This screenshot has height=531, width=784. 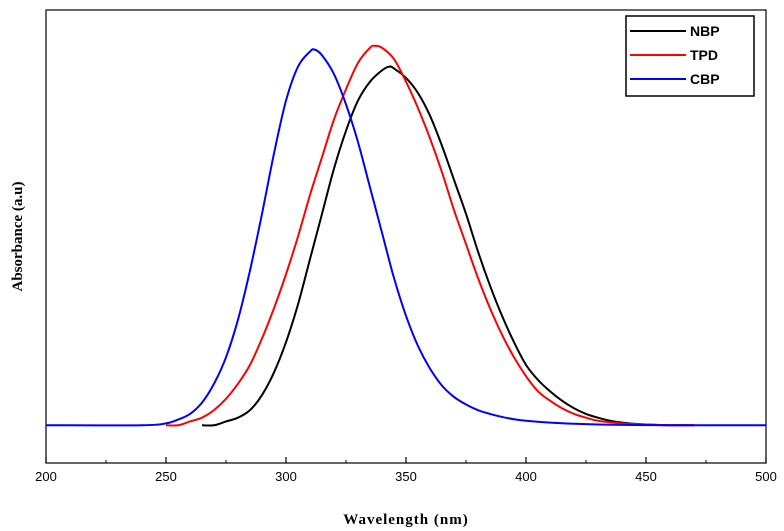 I want to click on x-tick-label: 200, so click(x=46, y=476).